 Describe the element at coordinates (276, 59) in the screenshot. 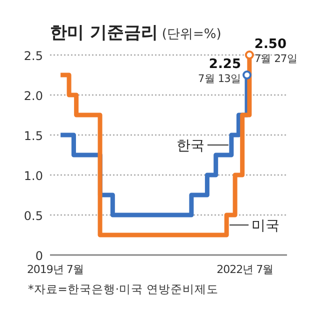

I see `annotation: 7월 27일` at that location.